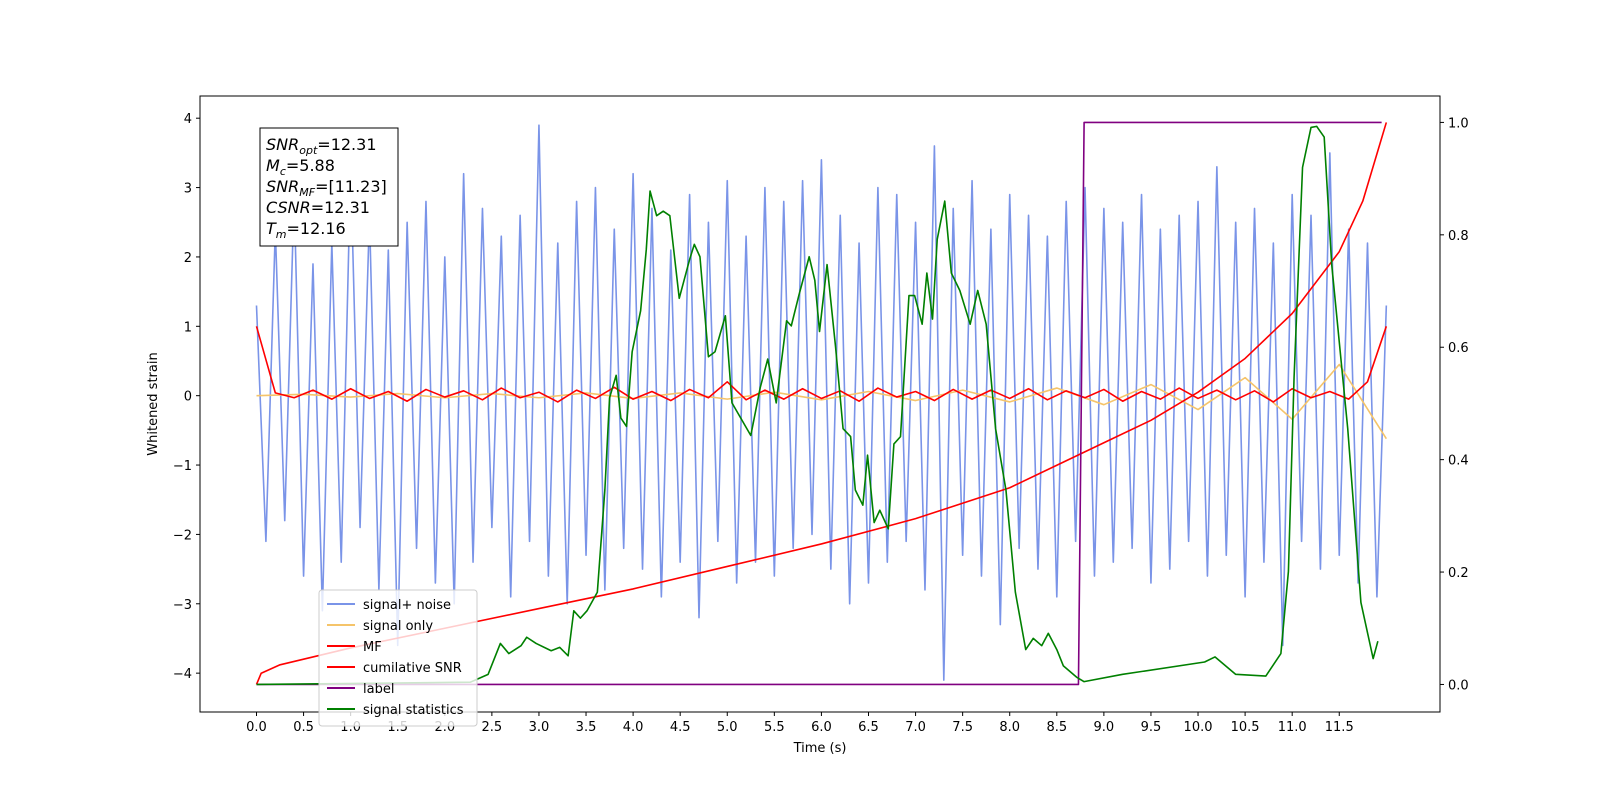 This screenshot has height=804, width=1600. Describe the element at coordinates (1245, 727) in the screenshot. I see `x-tick-label: 10.5` at that location.